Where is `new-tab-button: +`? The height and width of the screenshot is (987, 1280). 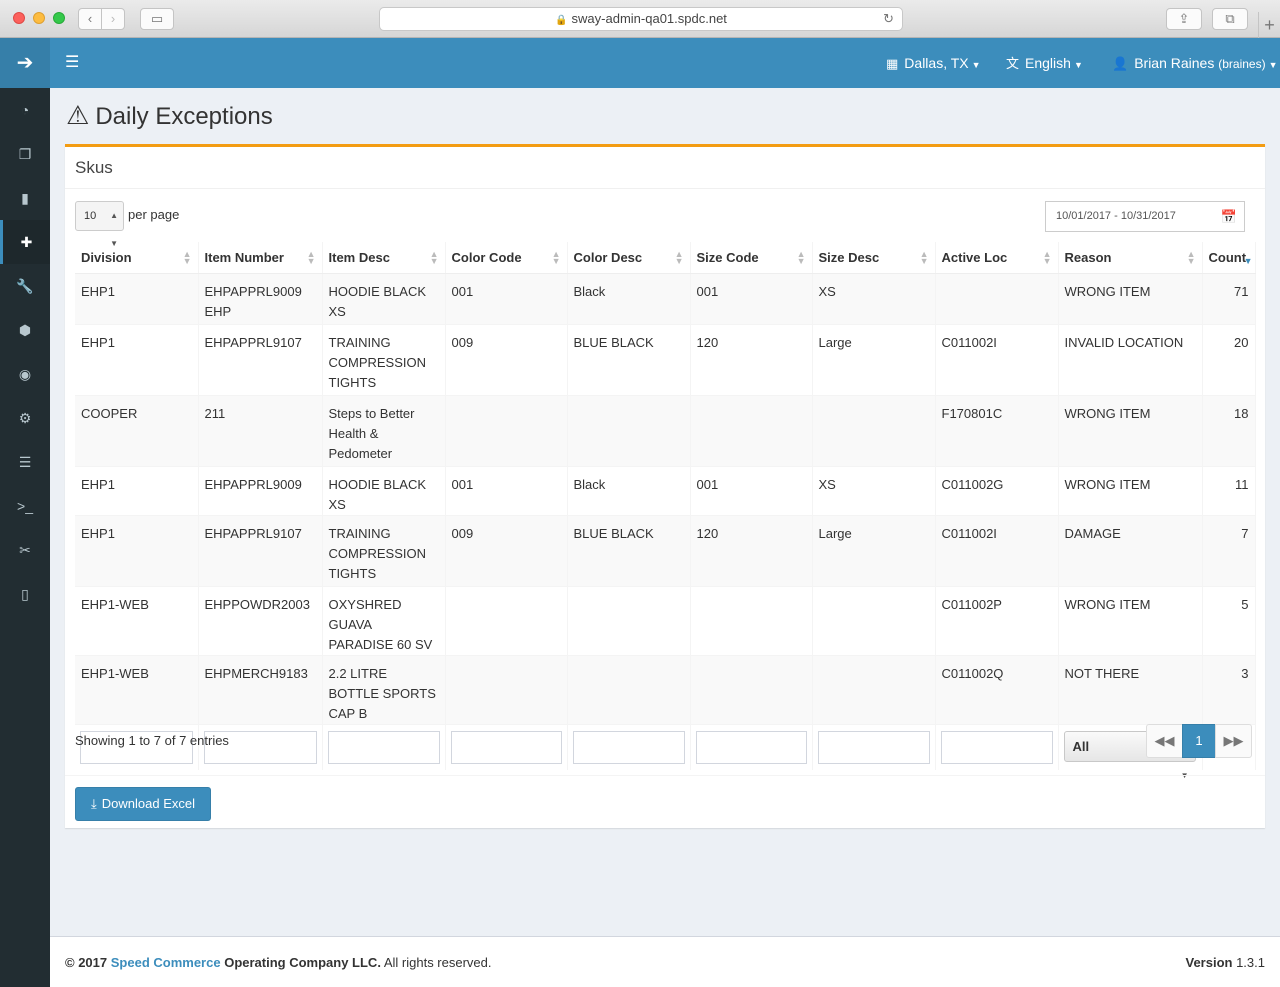
new-tab-button: + is located at coordinates (1269, 25).